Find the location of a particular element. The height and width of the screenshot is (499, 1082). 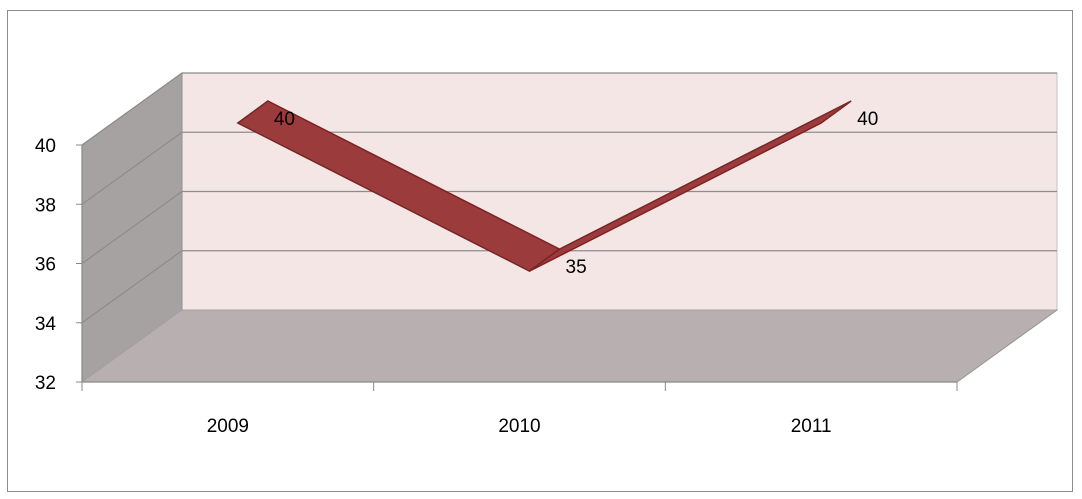

y-tick-label: 36 is located at coordinates (45, 265).